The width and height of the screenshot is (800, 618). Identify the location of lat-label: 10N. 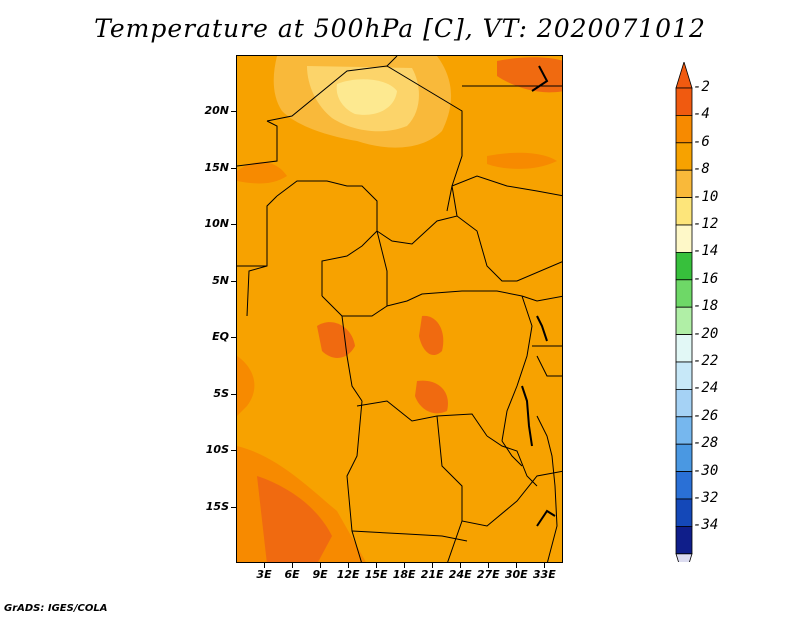
(216, 224).